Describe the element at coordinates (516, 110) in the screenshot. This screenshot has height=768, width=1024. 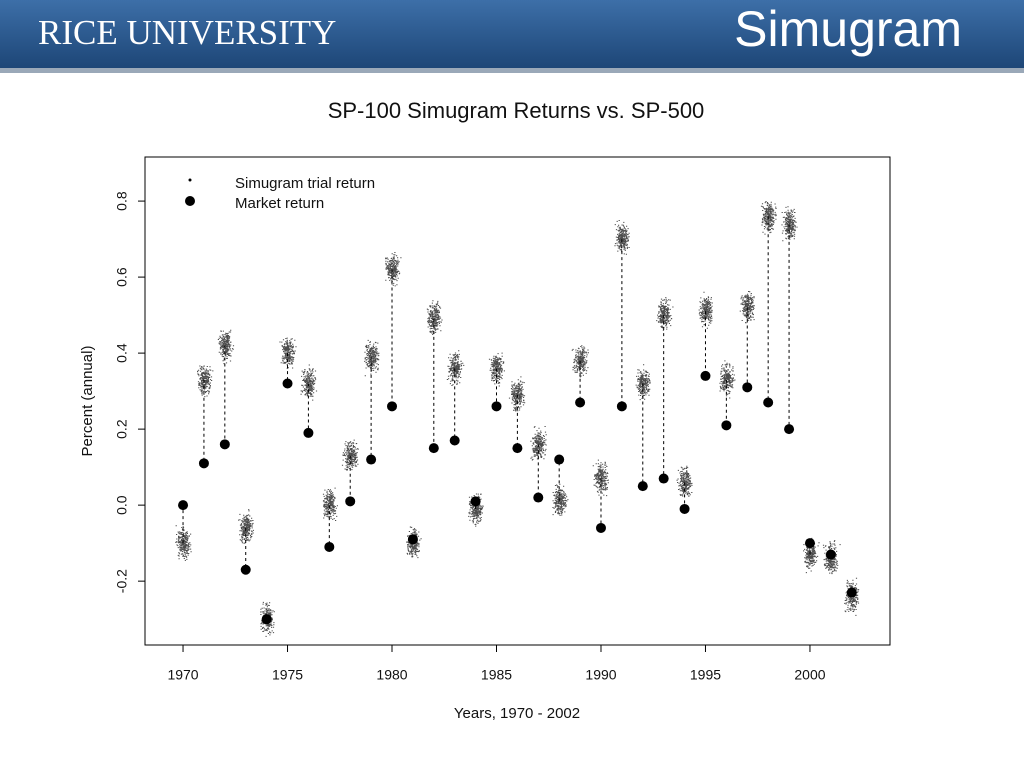
I see `chart-title: SP-100 Simugram Returns vs. SP-500` at that location.